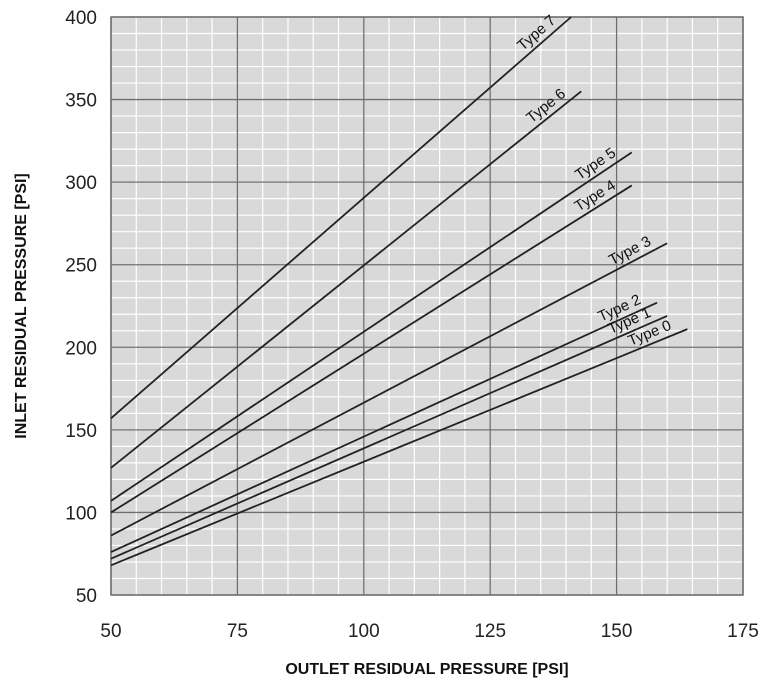  I want to click on x-tick-label: 175, so click(743, 631).